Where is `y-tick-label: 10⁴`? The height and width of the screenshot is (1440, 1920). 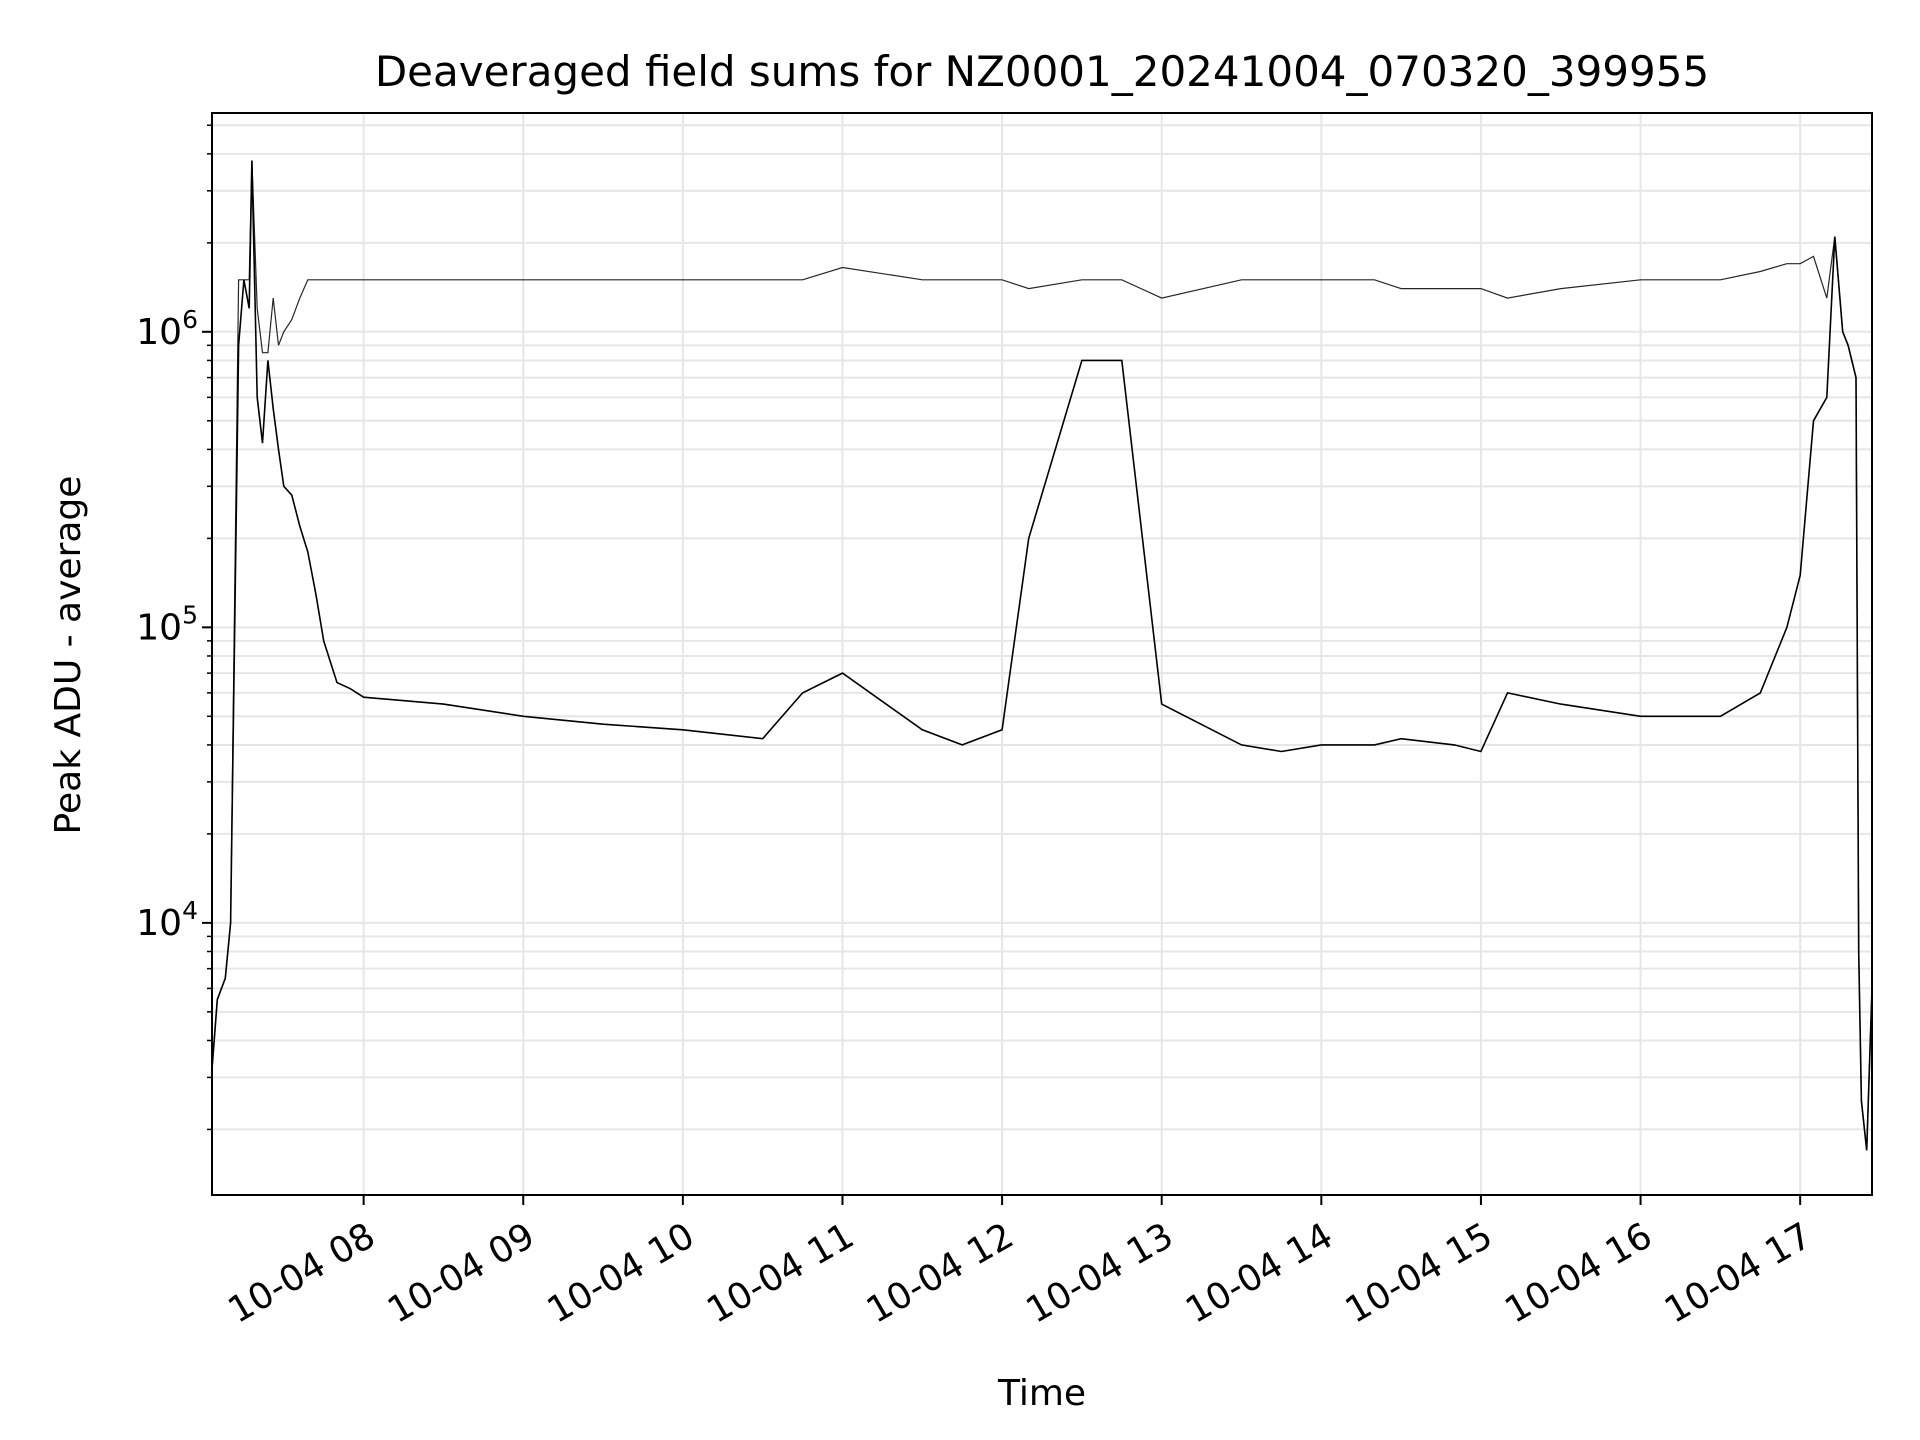 y-tick-label: 10⁴ is located at coordinates (167, 920).